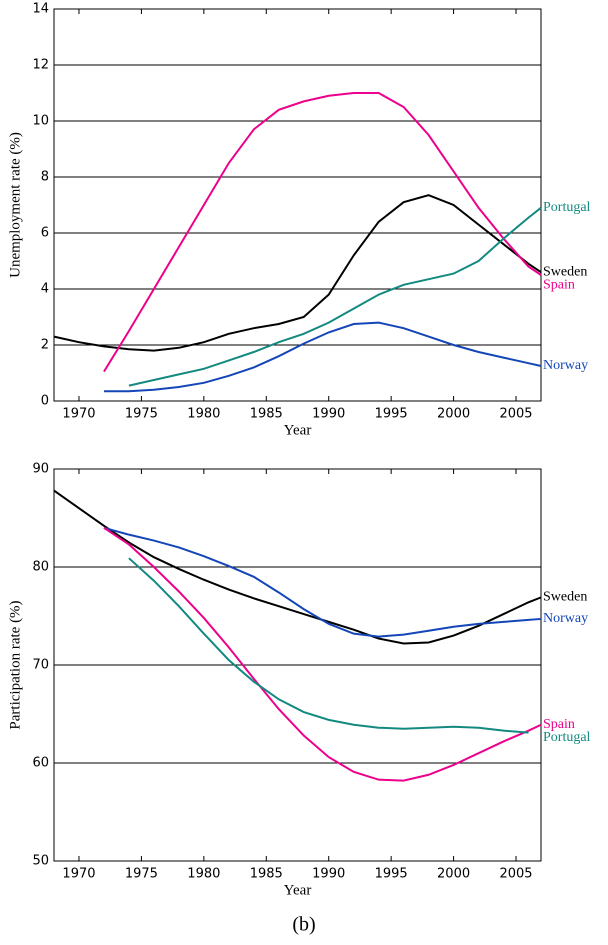  Describe the element at coordinates (303, 925) in the screenshot. I see `caption: (b)` at that location.